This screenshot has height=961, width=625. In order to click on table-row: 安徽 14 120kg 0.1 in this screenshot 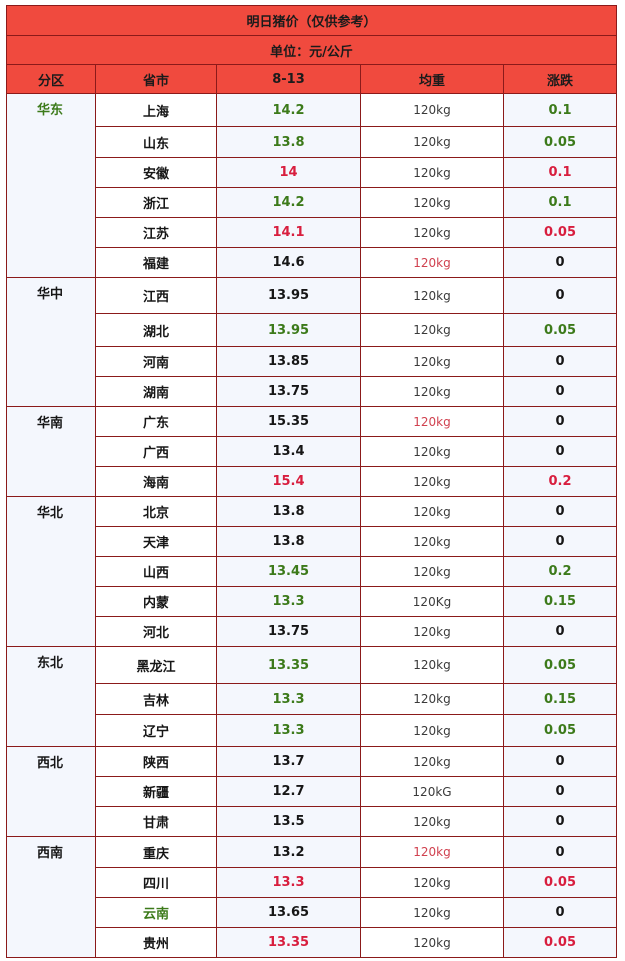, I will do `click(312, 172)`.